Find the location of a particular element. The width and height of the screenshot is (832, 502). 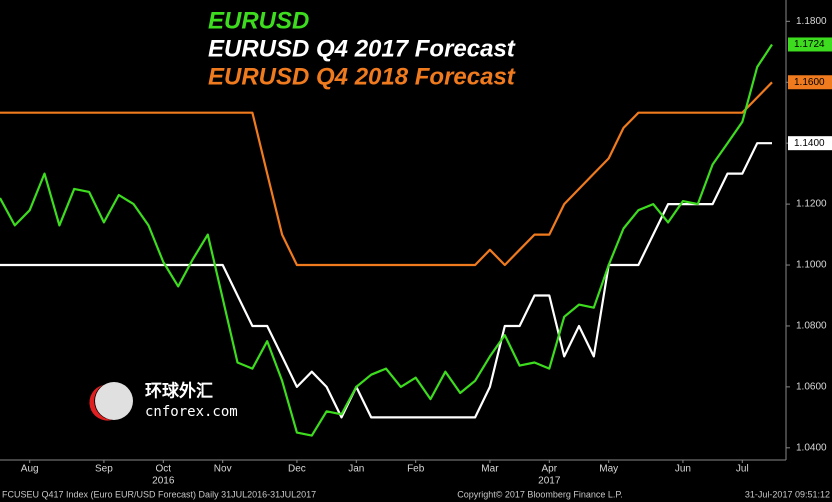

y-tick-label: 1.0400 is located at coordinates (811, 447).